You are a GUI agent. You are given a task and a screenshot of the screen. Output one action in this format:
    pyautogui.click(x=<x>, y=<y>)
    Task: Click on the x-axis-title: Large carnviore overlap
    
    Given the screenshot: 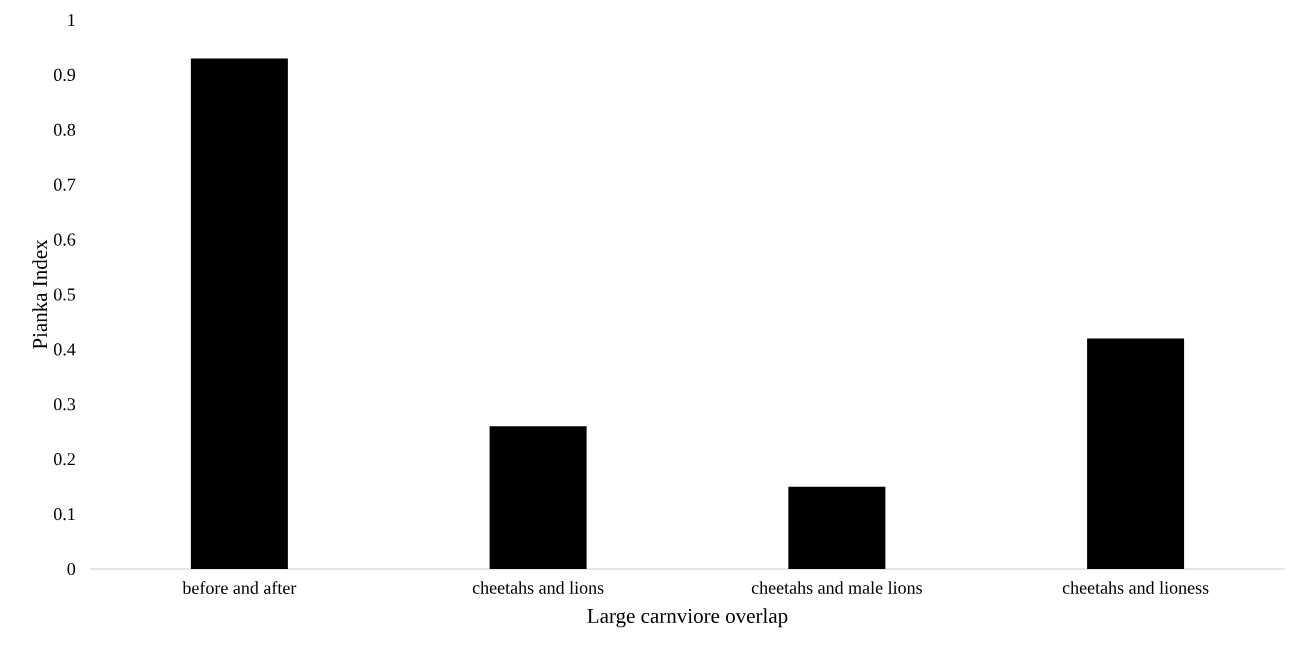 What is the action you would take?
    pyautogui.click(x=687, y=618)
    